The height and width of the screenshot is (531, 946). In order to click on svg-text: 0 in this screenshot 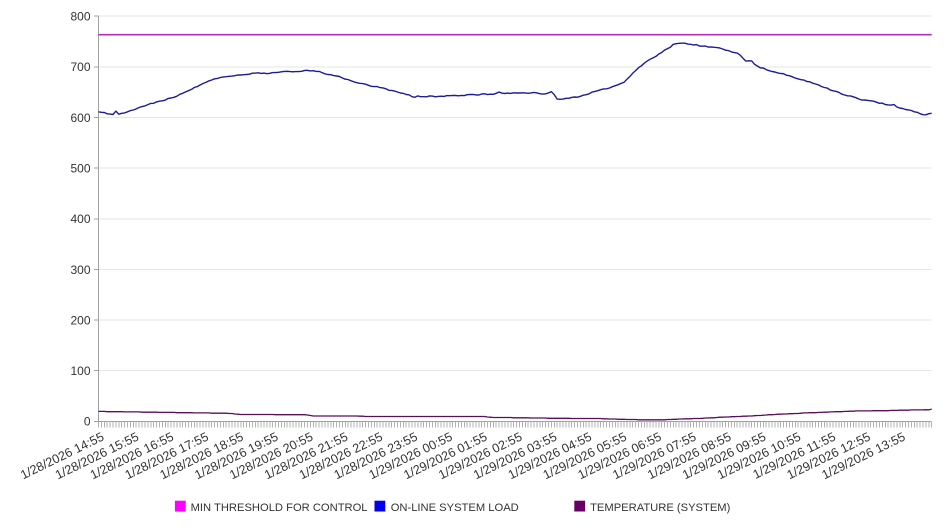, I will do `click(87, 422)`.